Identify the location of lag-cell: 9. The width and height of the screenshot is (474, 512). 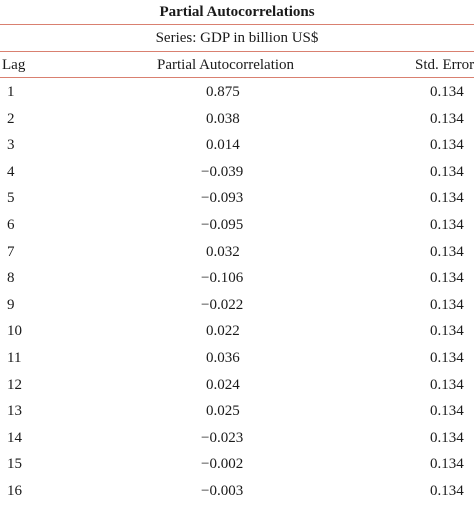
(11, 304).